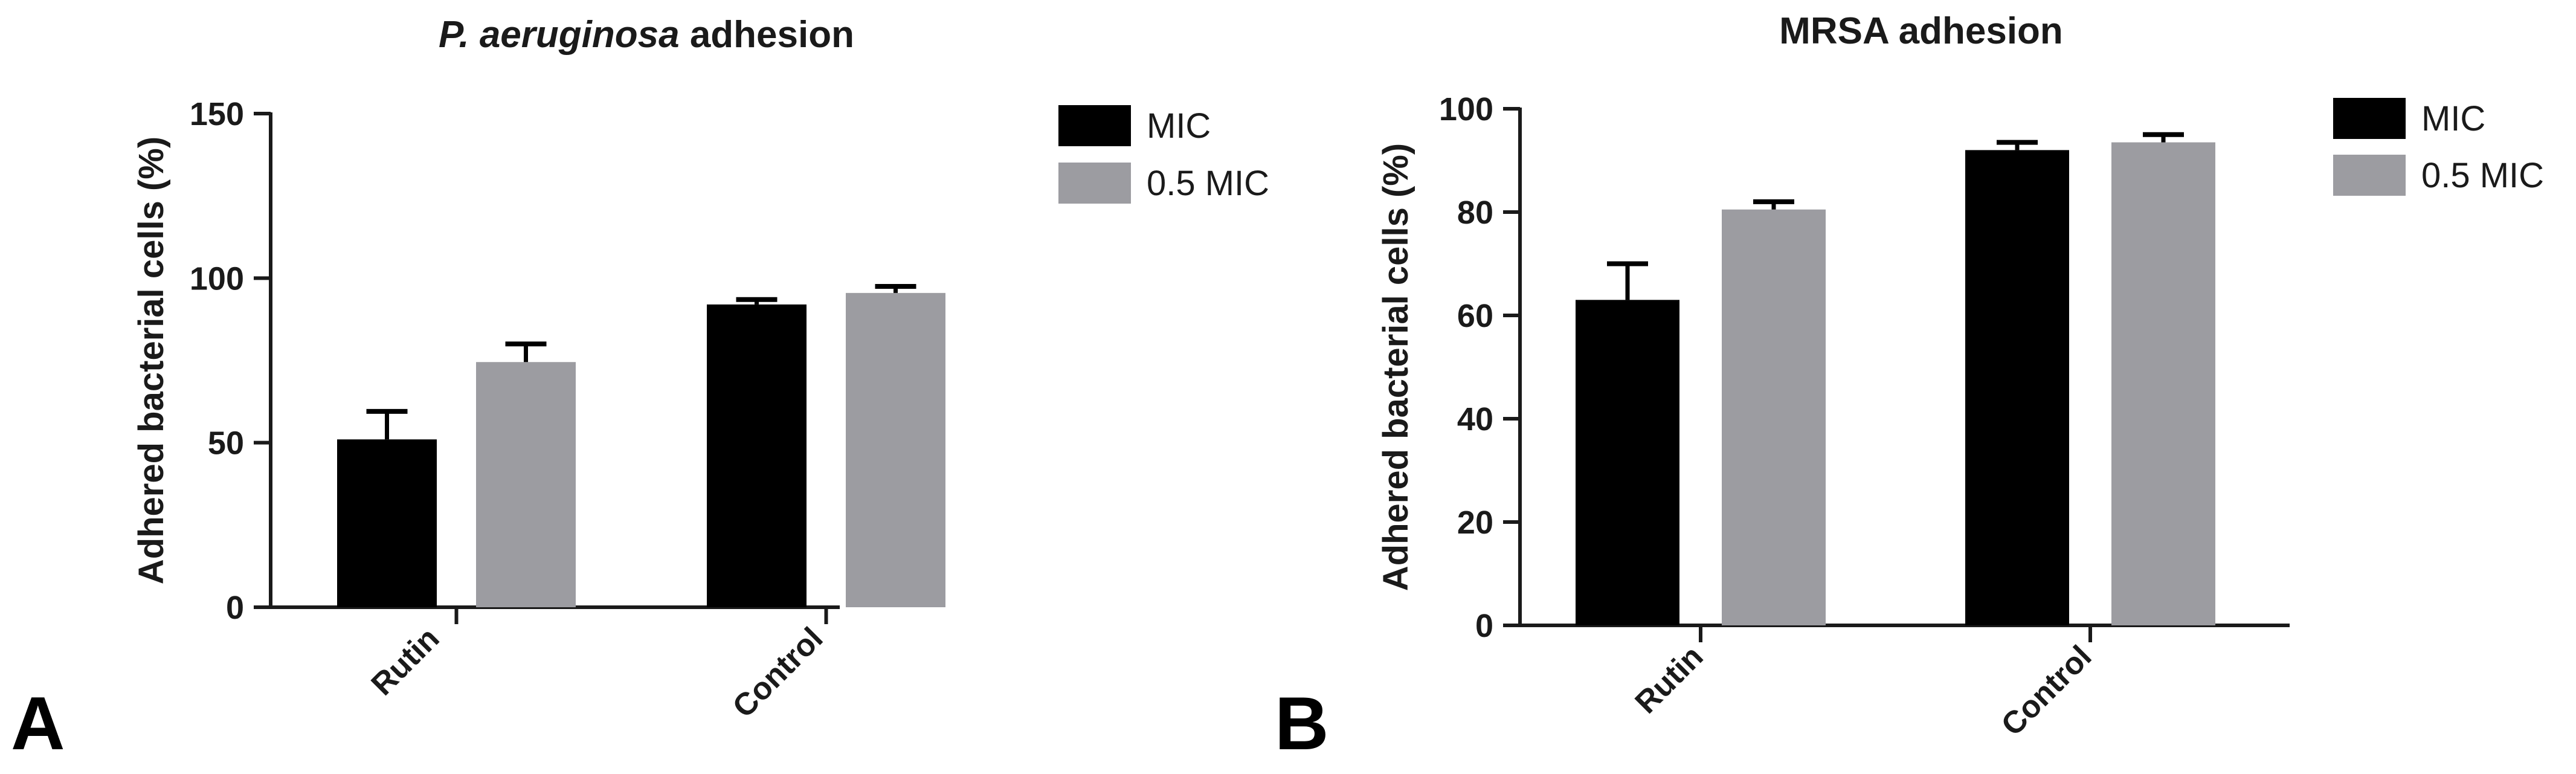 This screenshot has height=774, width=2576. What do you see at coordinates (767, 35) in the screenshot?
I see `chart-title-rest: adhesion` at bounding box center [767, 35].